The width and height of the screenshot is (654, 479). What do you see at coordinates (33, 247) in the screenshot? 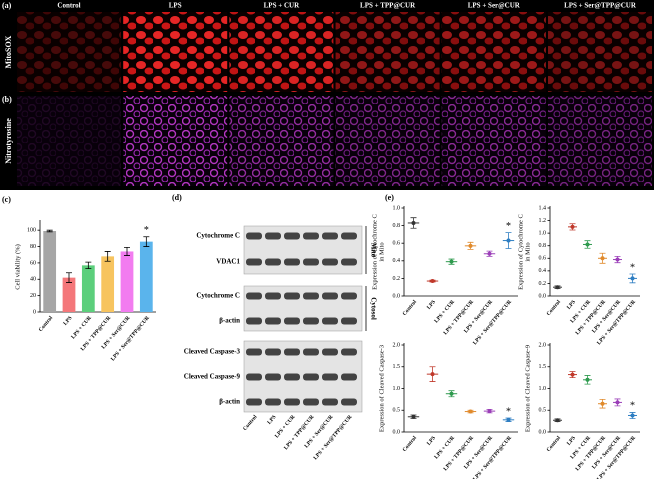
I see `y-tick-label: 80` at bounding box center [33, 247].